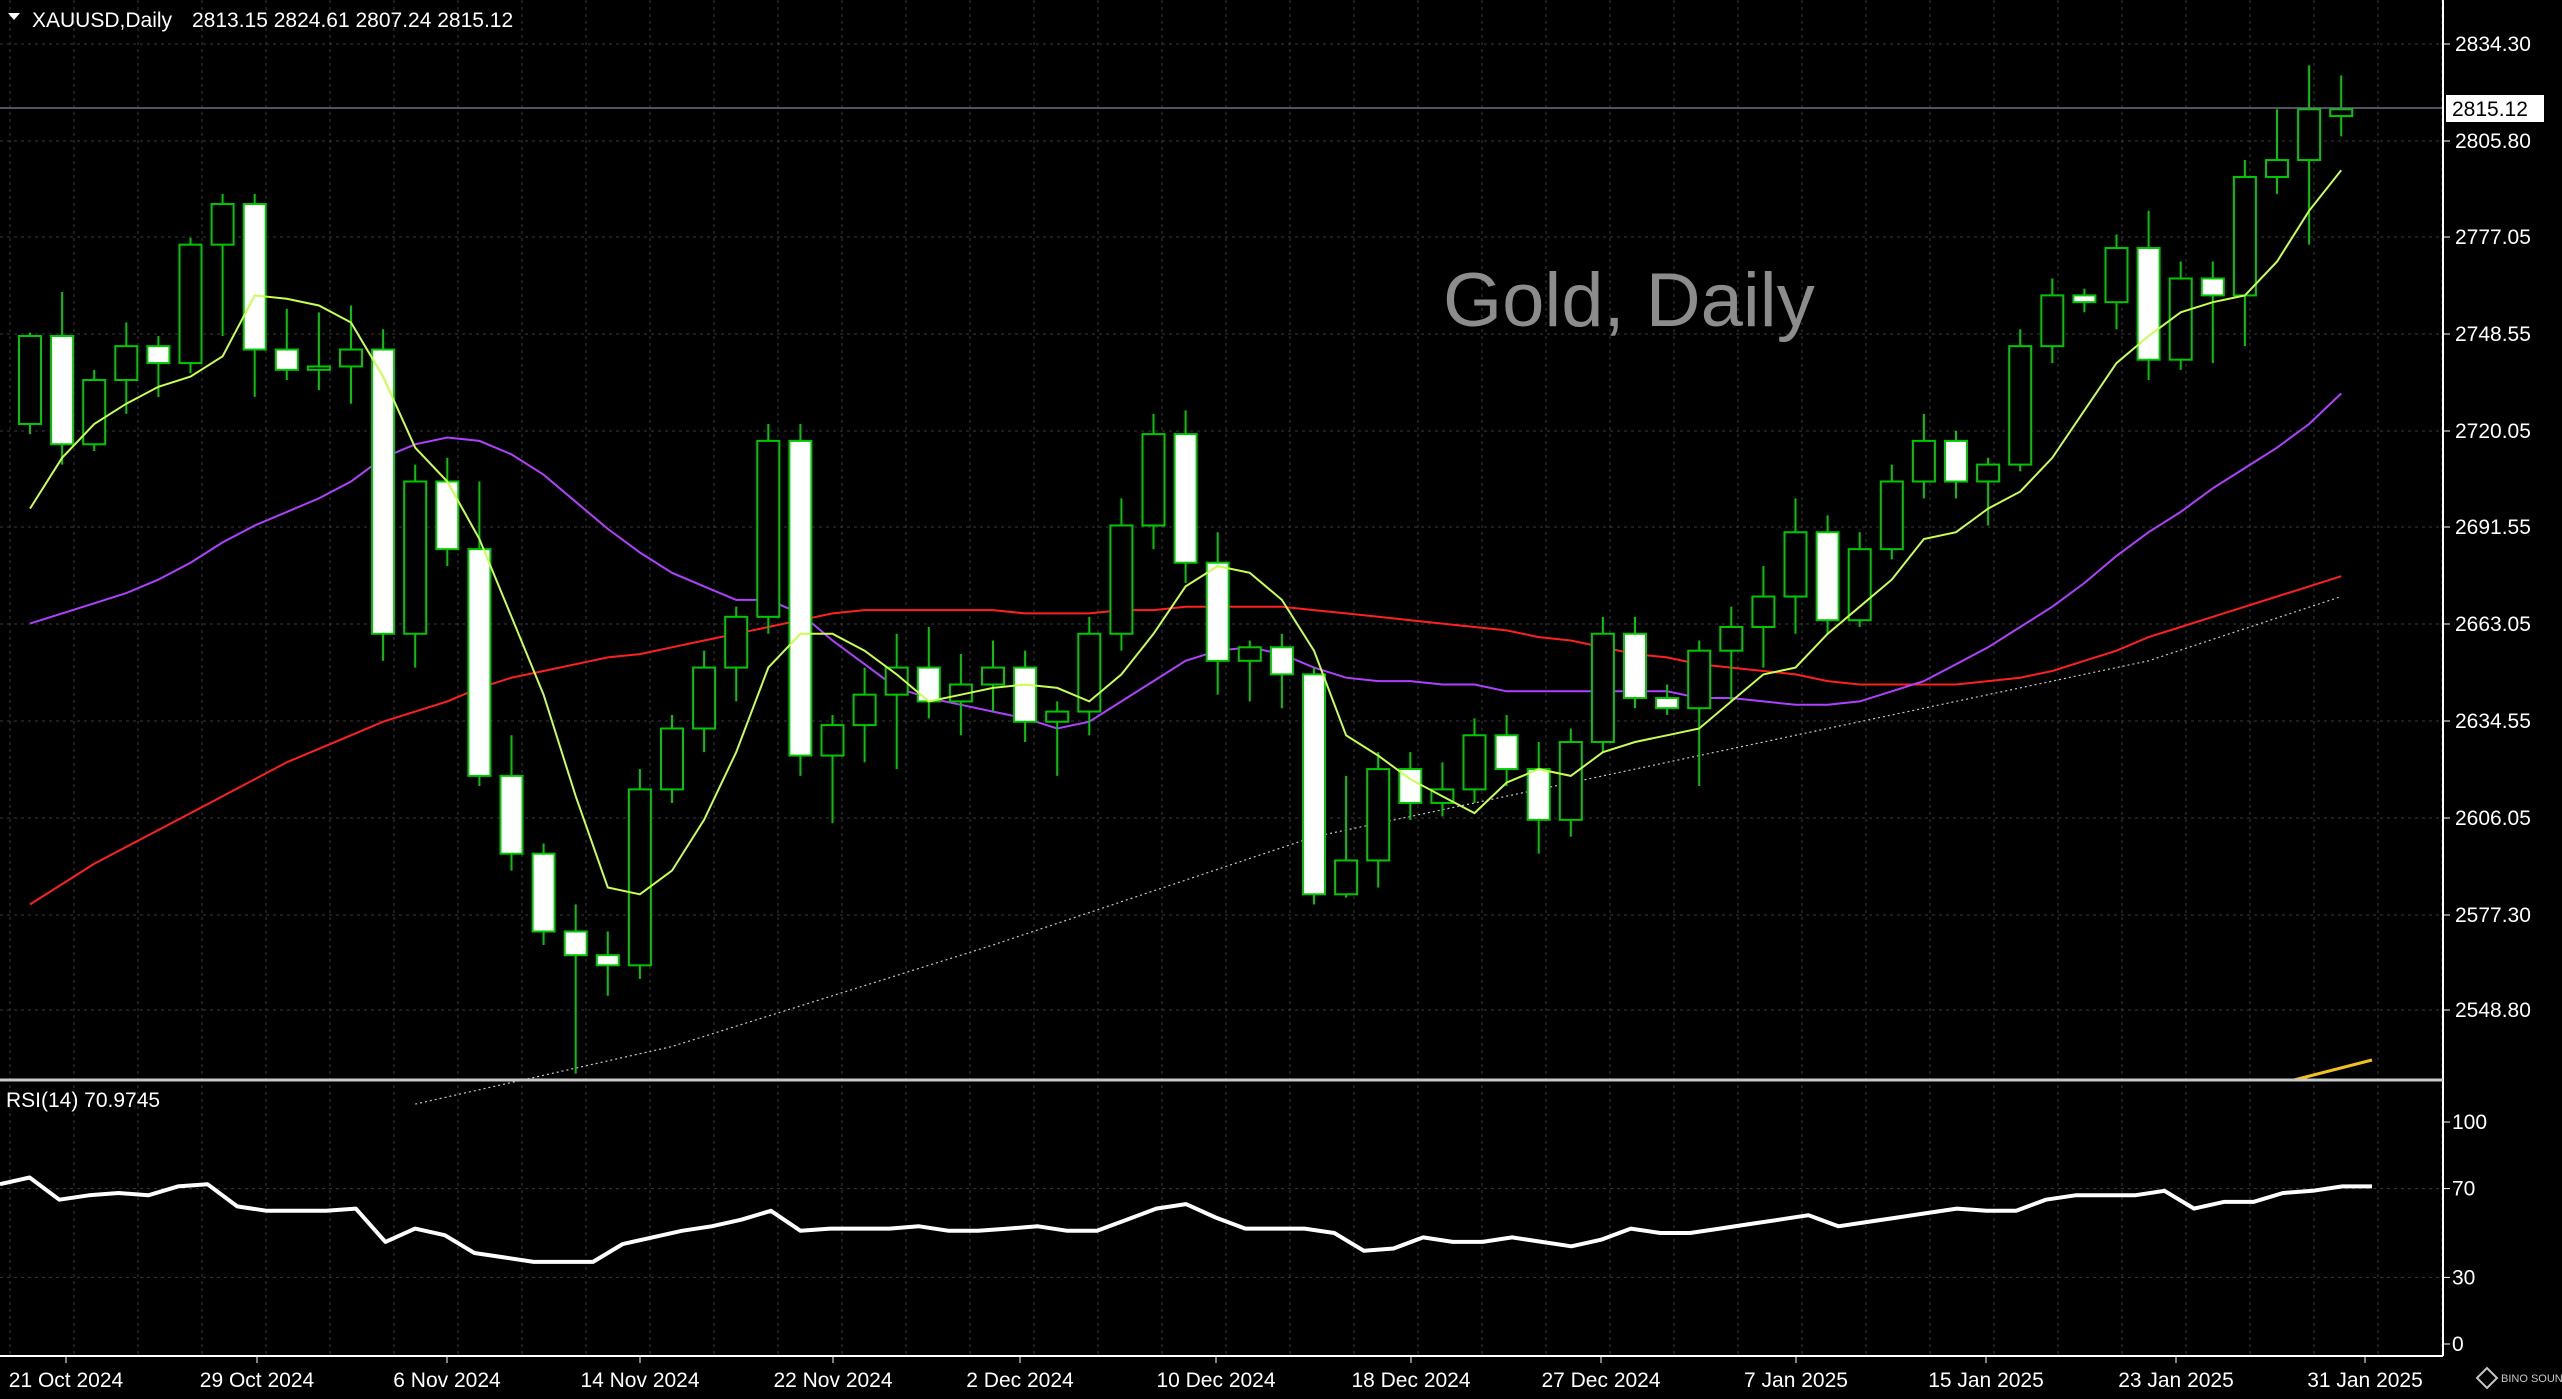 The height and width of the screenshot is (1399, 2562). What do you see at coordinates (2463, 1277) in the screenshot?
I see `rsi-tick-label: 30` at bounding box center [2463, 1277].